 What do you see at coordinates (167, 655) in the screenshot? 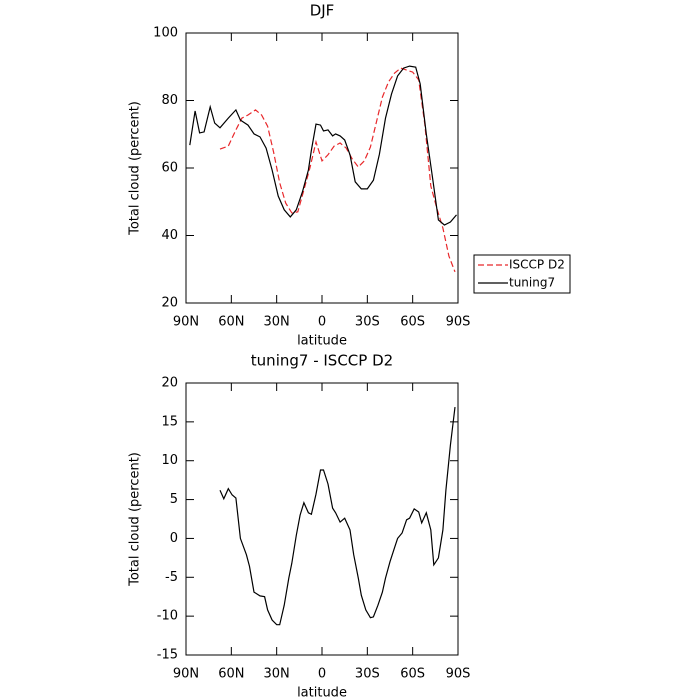
I see `y-tick-label: -15` at bounding box center [167, 655].